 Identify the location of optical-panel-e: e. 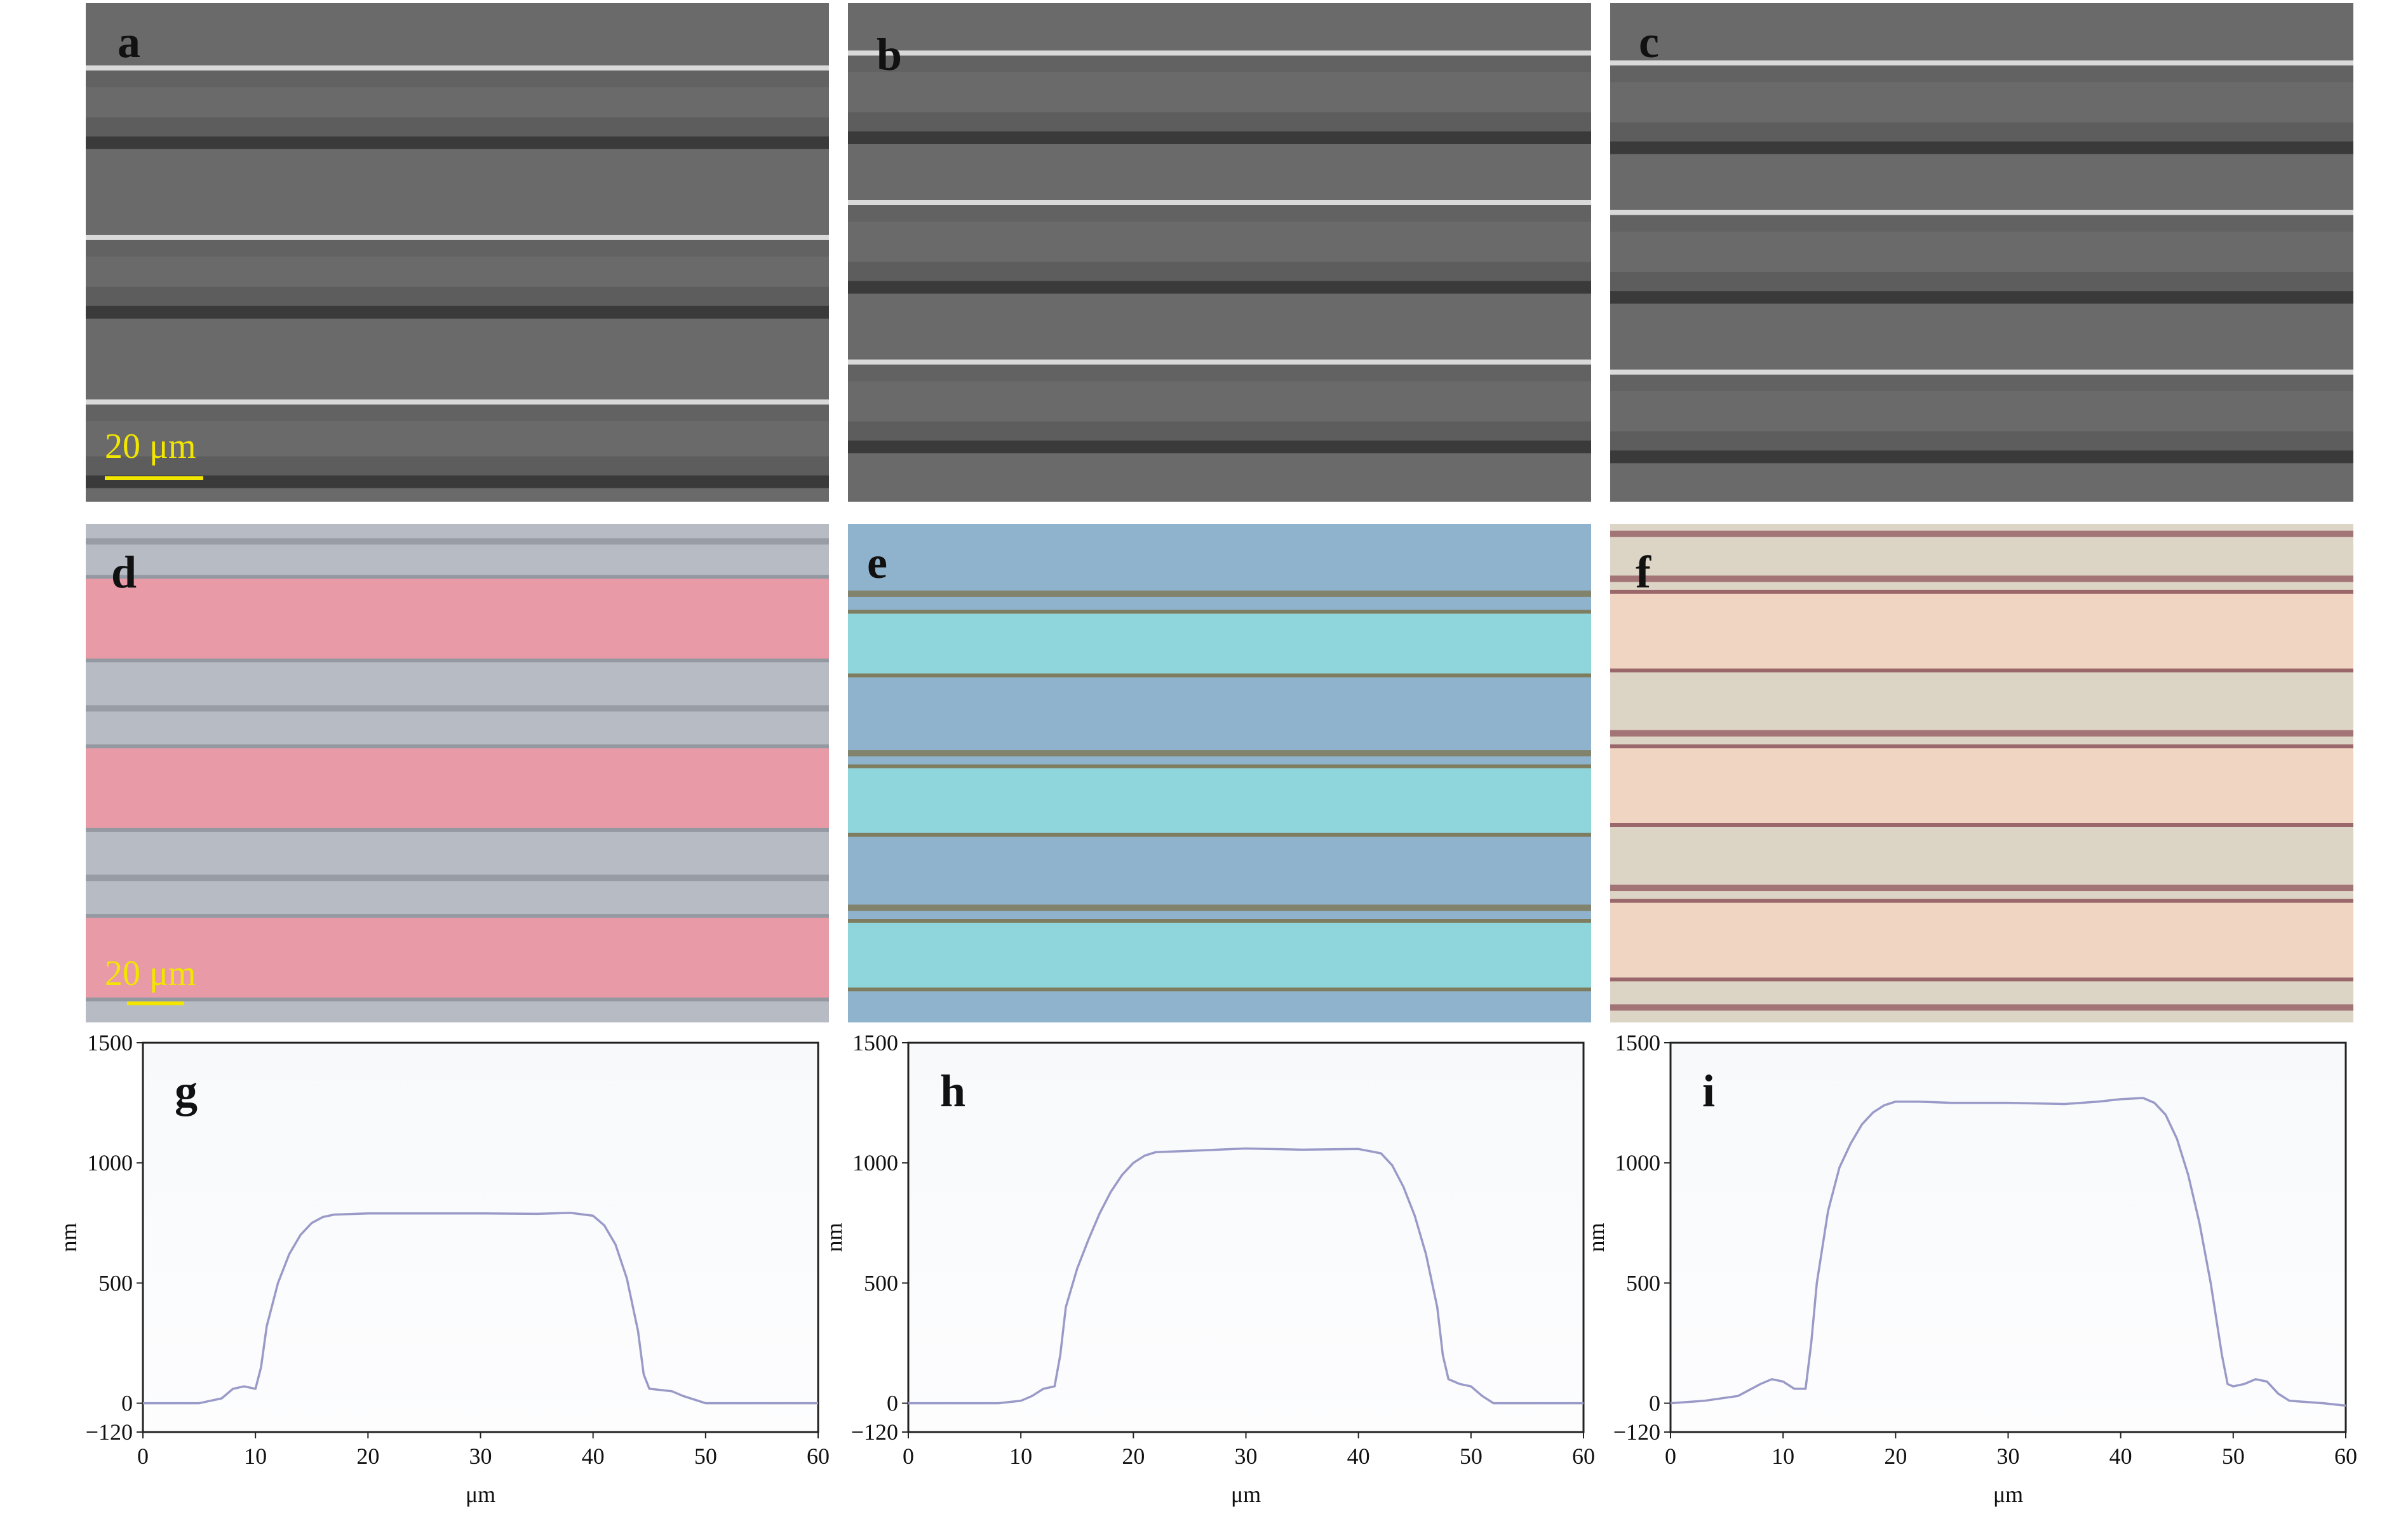
(1219, 773).